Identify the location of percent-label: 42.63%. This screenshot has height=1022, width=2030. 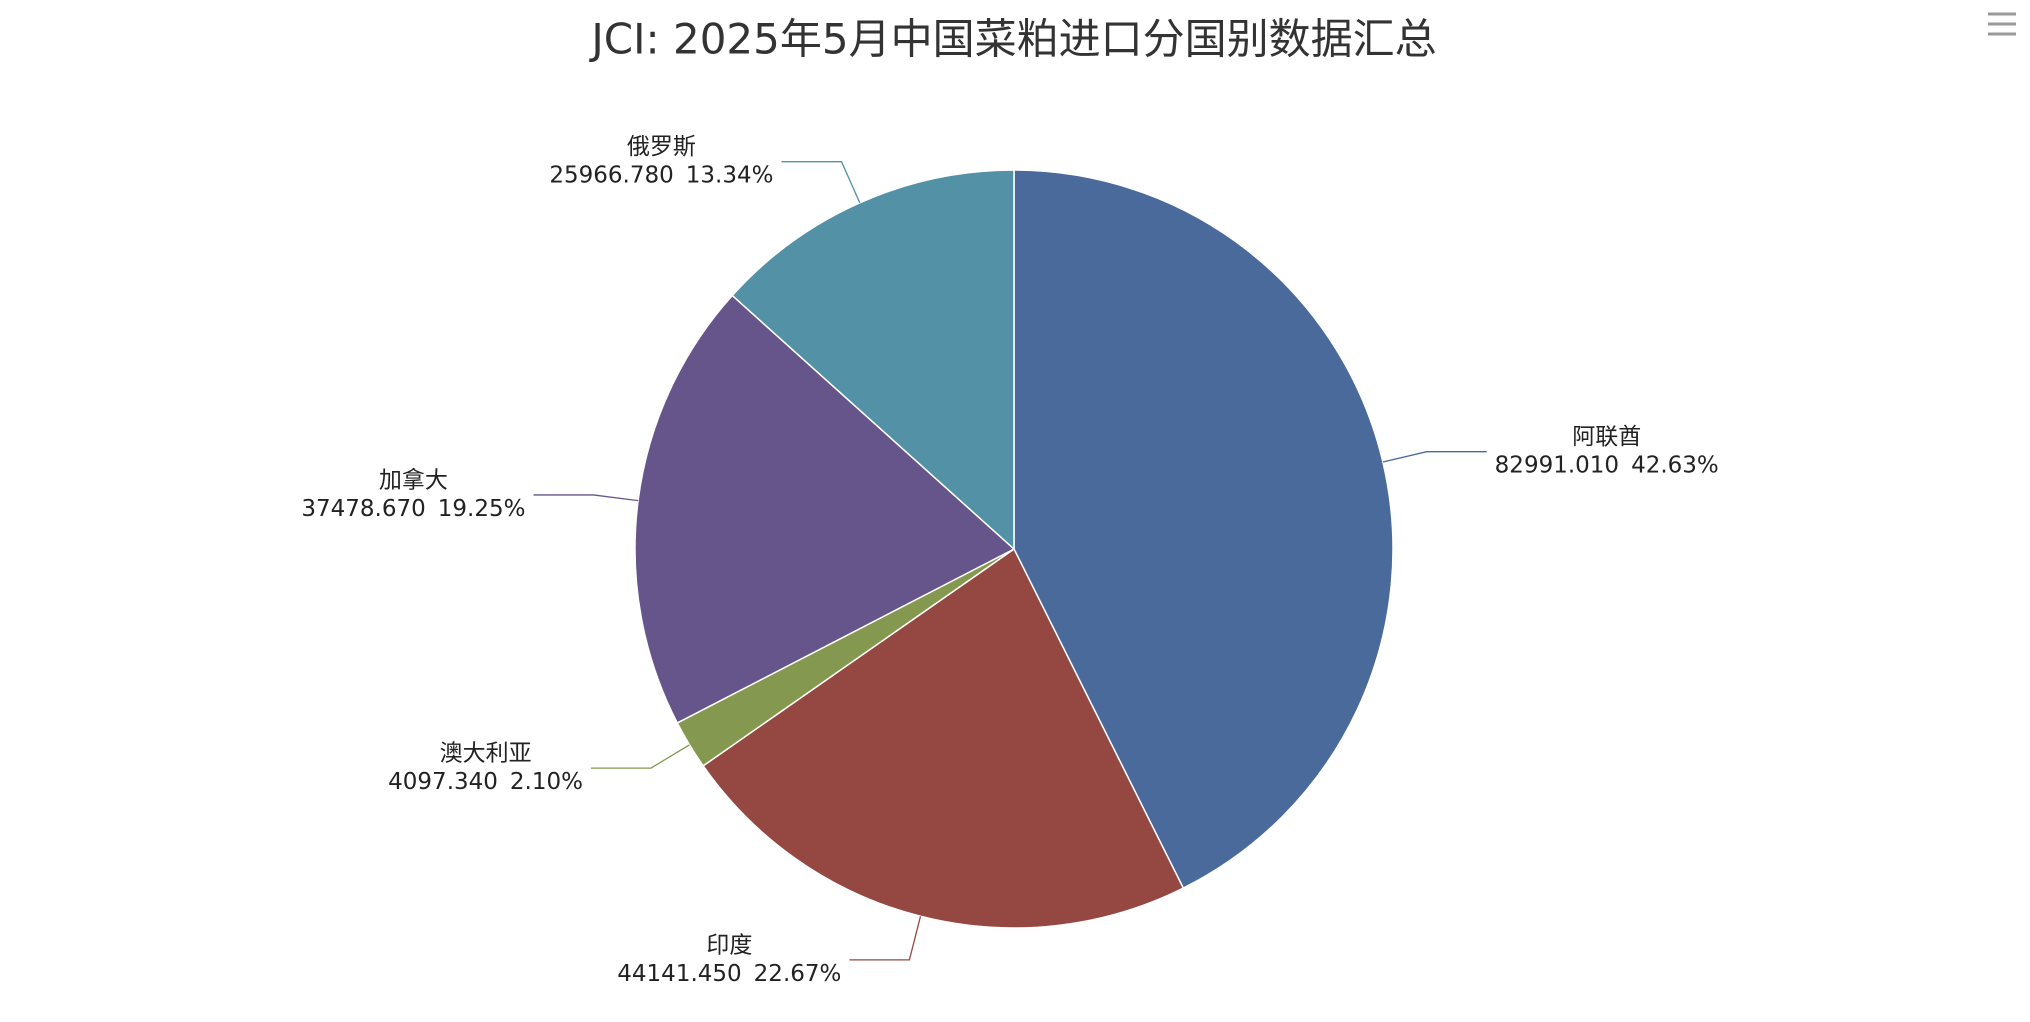
(1675, 465).